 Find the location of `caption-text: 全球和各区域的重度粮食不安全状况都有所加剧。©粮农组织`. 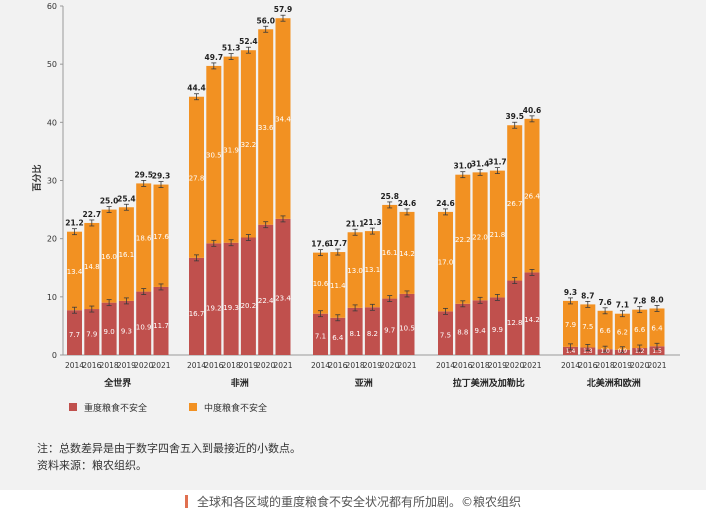

caption-text: 全球和各区域的重度粮食不安全状况都有所加剧。©粮农组织 is located at coordinates (358, 502).